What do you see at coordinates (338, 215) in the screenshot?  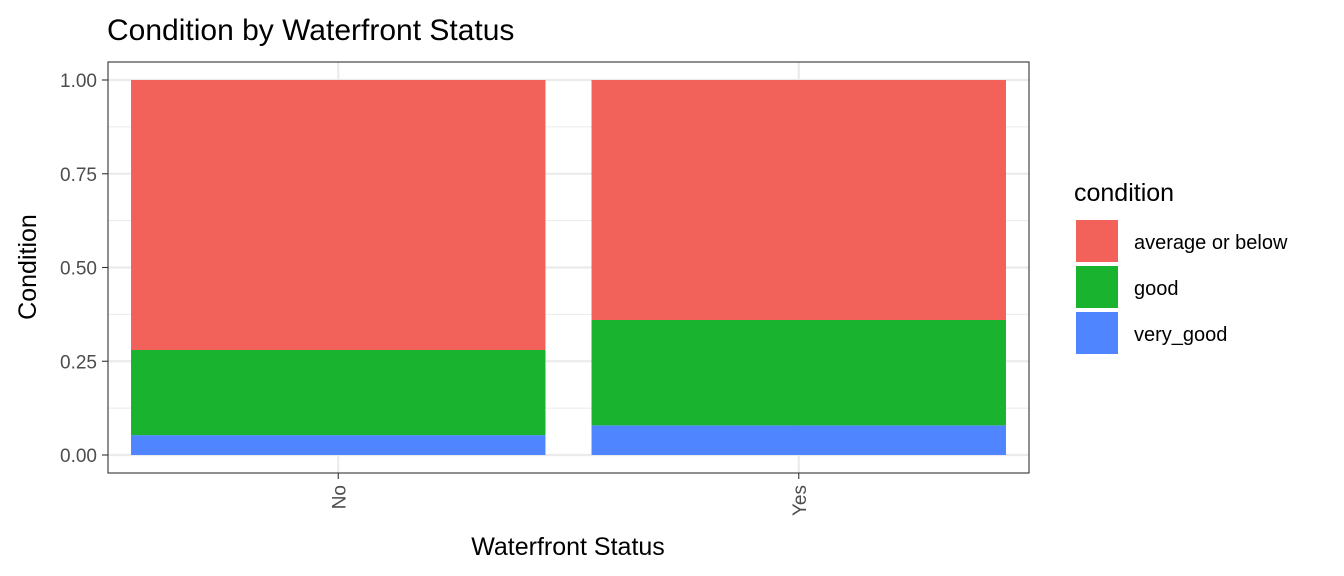 I see `bar-average-or-below-no` at bounding box center [338, 215].